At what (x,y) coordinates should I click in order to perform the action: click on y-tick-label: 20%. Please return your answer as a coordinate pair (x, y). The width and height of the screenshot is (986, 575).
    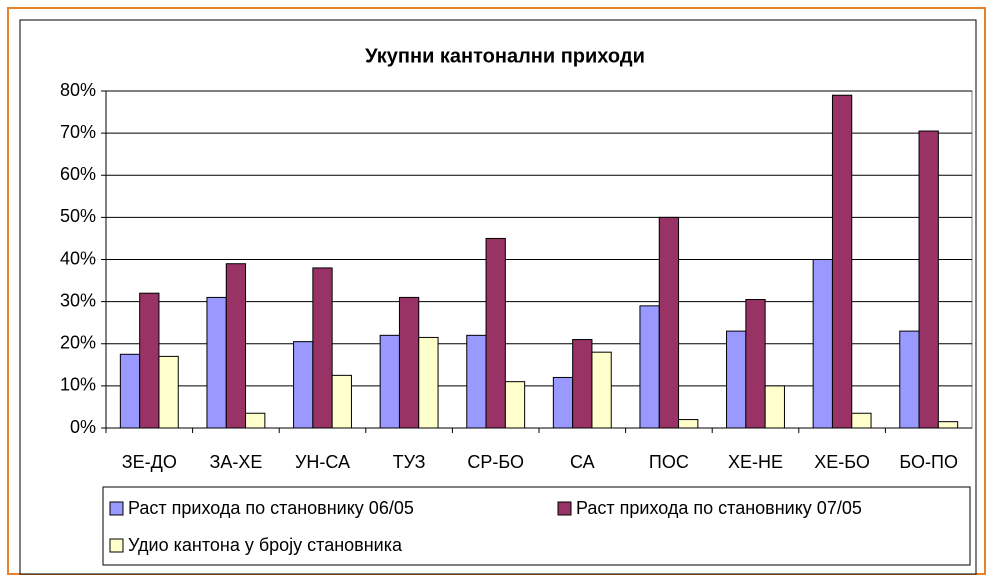
    Looking at the image, I should click on (78, 343).